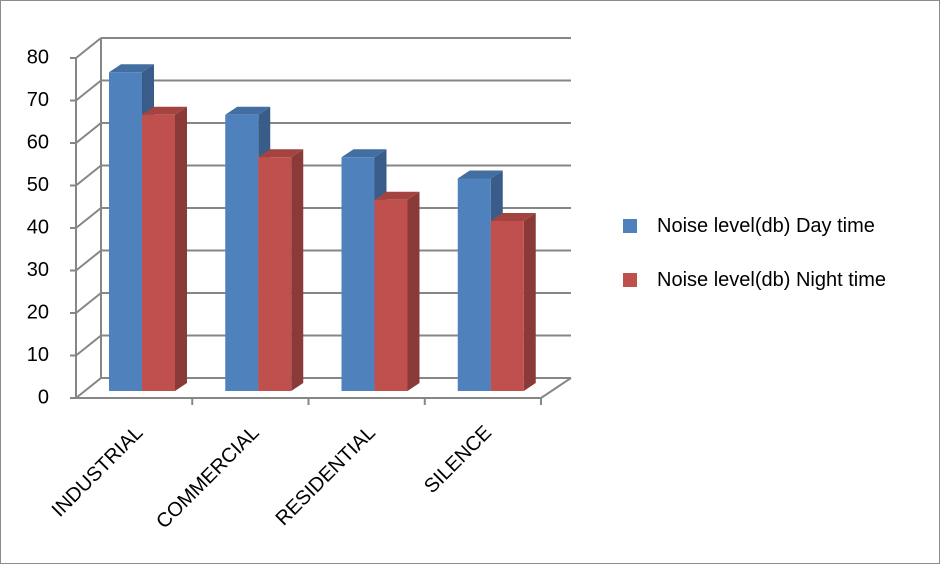 The image size is (940, 564). What do you see at coordinates (207, 477) in the screenshot?
I see `x-tick-label: COMMERCIAL` at bounding box center [207, 477].